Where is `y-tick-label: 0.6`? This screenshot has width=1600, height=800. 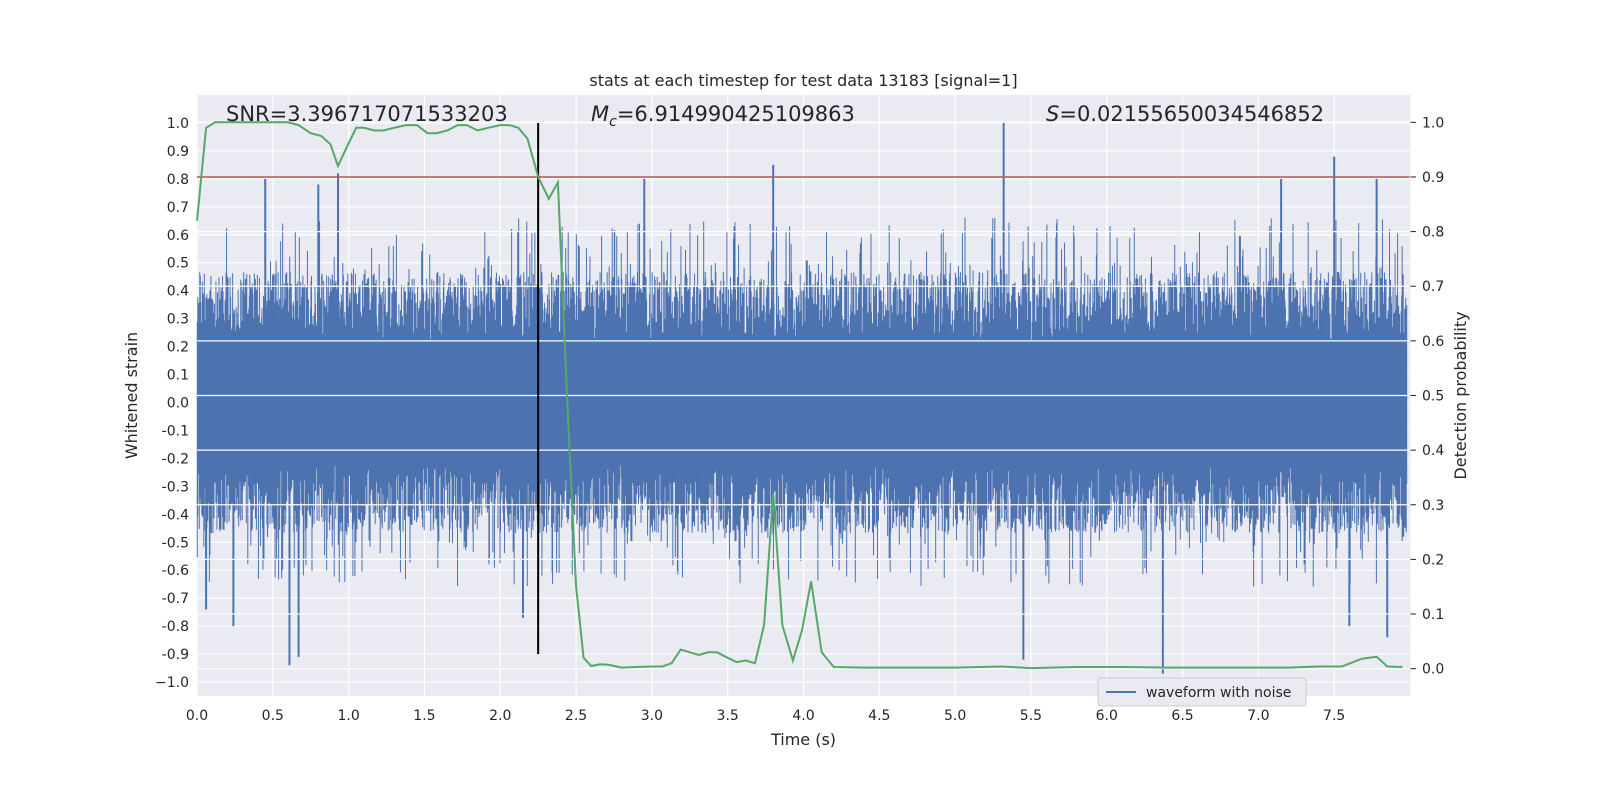 y-tick-label: 0.6 is located at coordinates (178, 236).